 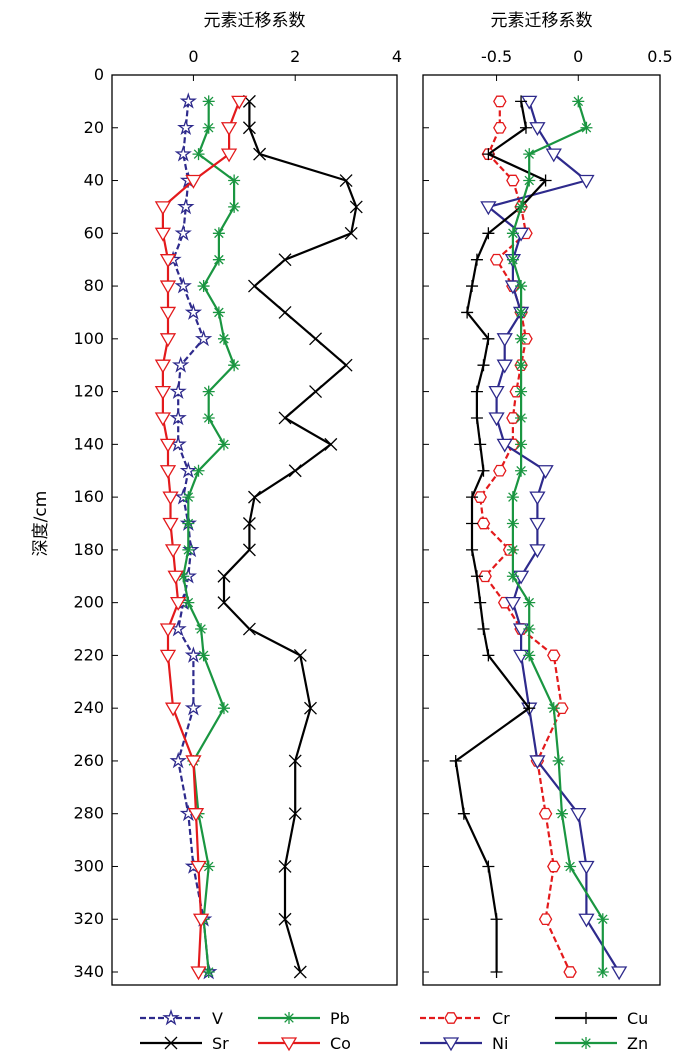 I want to click on series-line-zn, so click(x=557, y=536).